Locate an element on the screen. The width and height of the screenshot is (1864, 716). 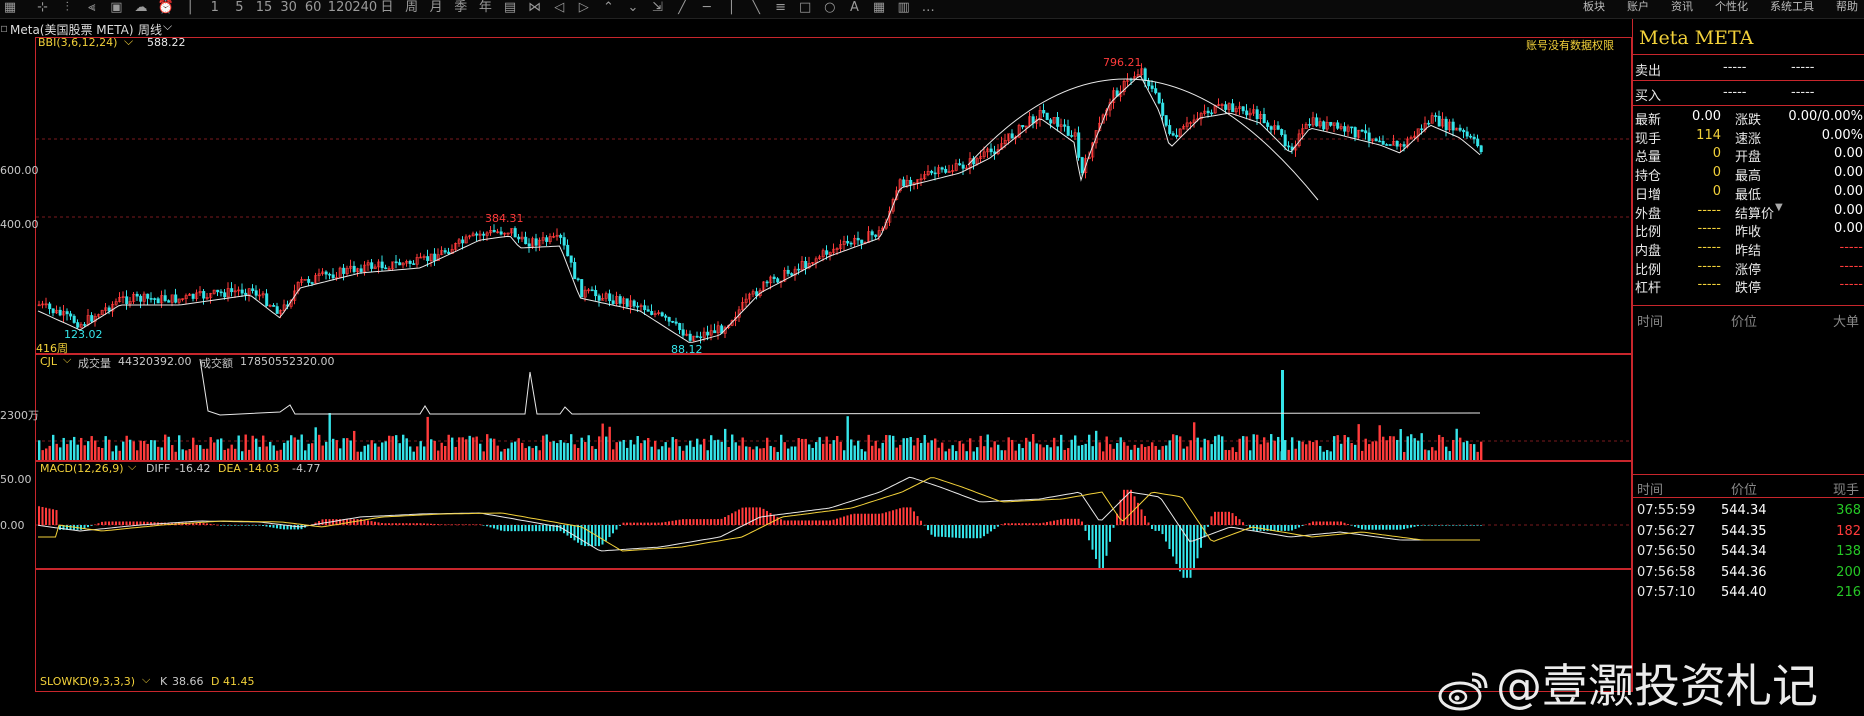
expand-icon: ⇲ is located at coordinates (658, 7).